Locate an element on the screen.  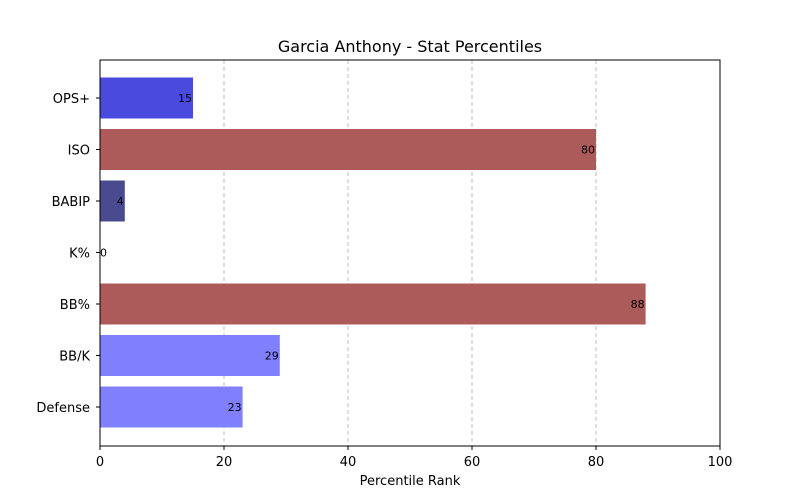
data-label: 4 is located at coordinates (120, 201).